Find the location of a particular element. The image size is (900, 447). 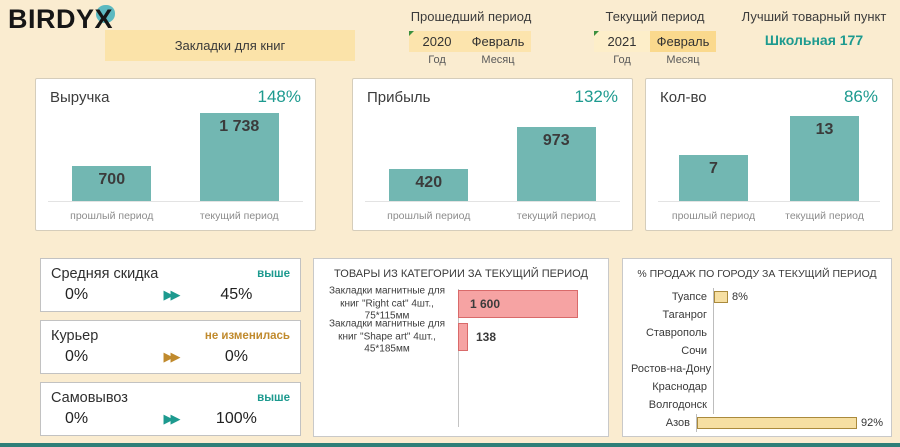

metric-title: Средняя скидка is located at coordinates (105, 274).